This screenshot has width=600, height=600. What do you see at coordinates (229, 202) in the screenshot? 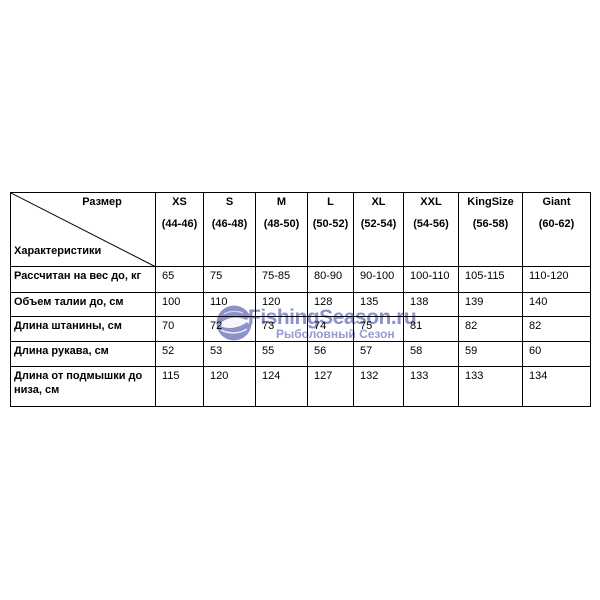
I see `size-label: S` at bounding box center [229, 202].